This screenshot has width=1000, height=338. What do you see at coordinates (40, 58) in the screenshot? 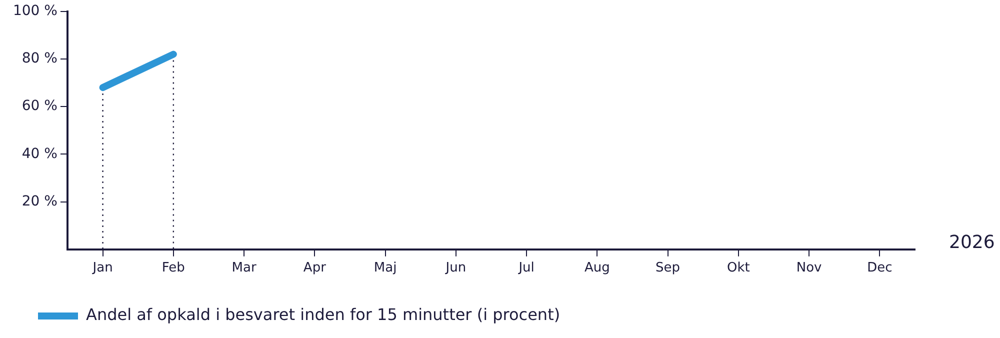
I see `y-tick-label: 80 %` at bounding box center [40, 58].